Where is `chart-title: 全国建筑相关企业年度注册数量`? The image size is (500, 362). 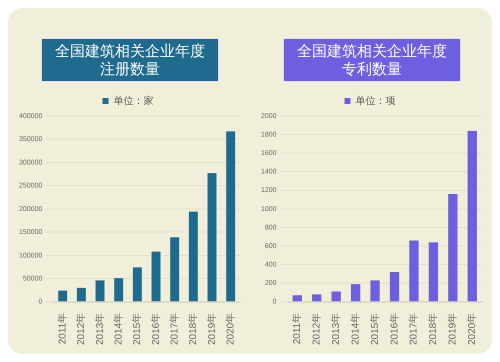
chart-title: 全国建筑相关企业年度注册数量 is located at coordinates (130, 60).